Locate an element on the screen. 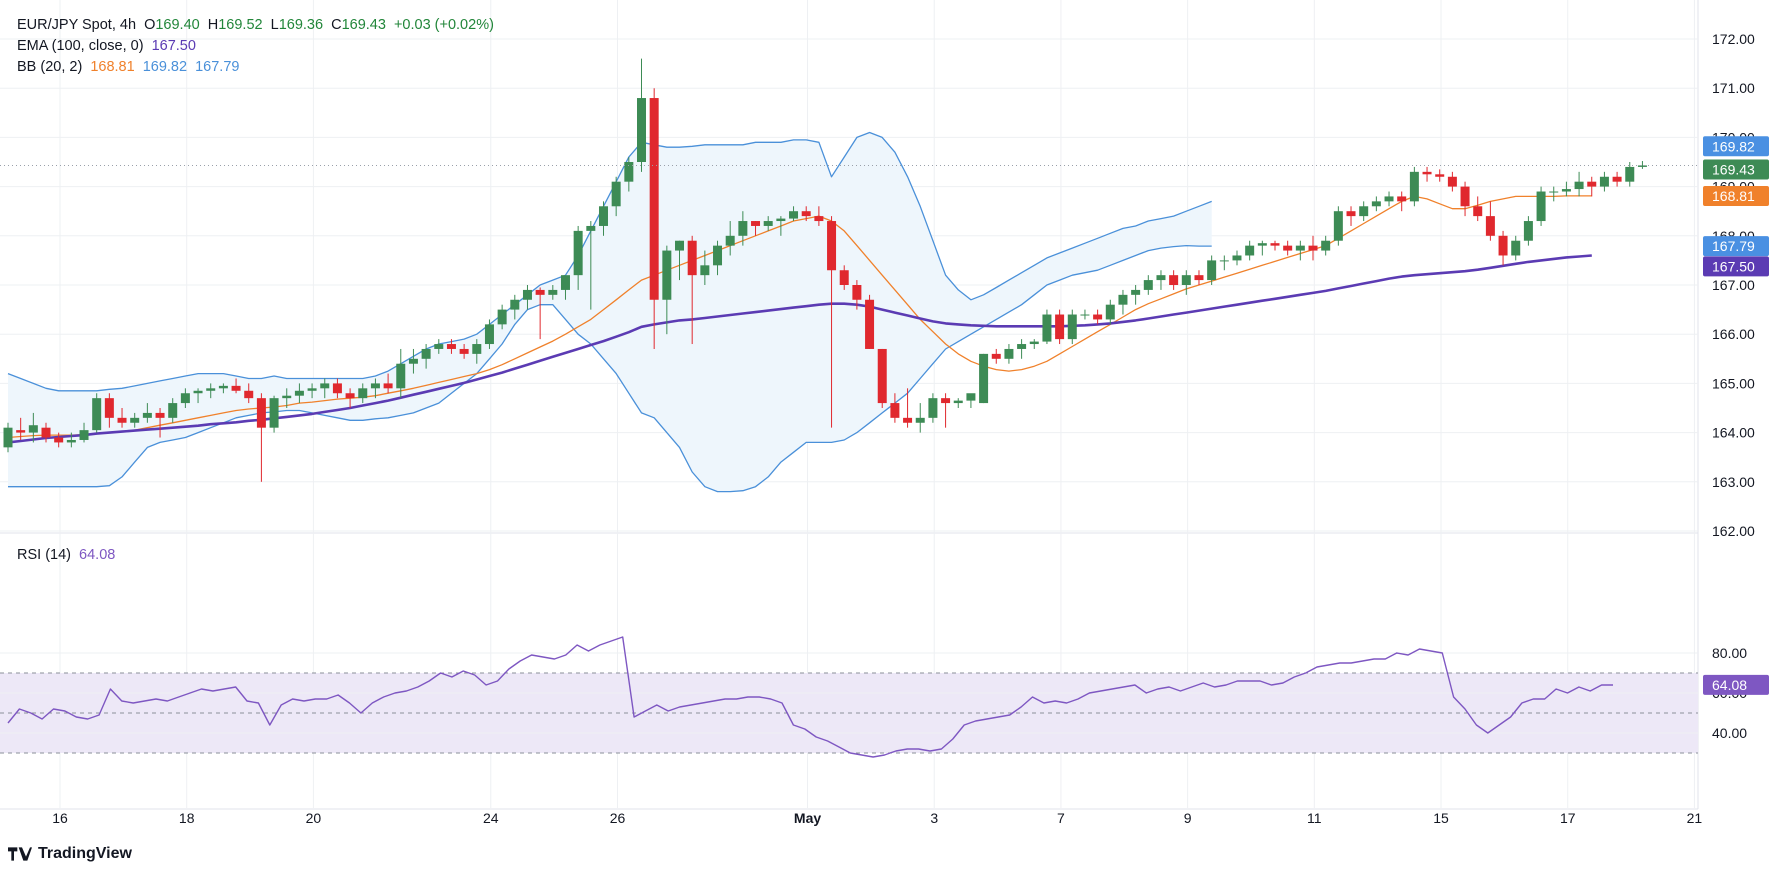 The image size is (1776, 882). bb-lower-badge-bg is located at coordinates (1736, 246).